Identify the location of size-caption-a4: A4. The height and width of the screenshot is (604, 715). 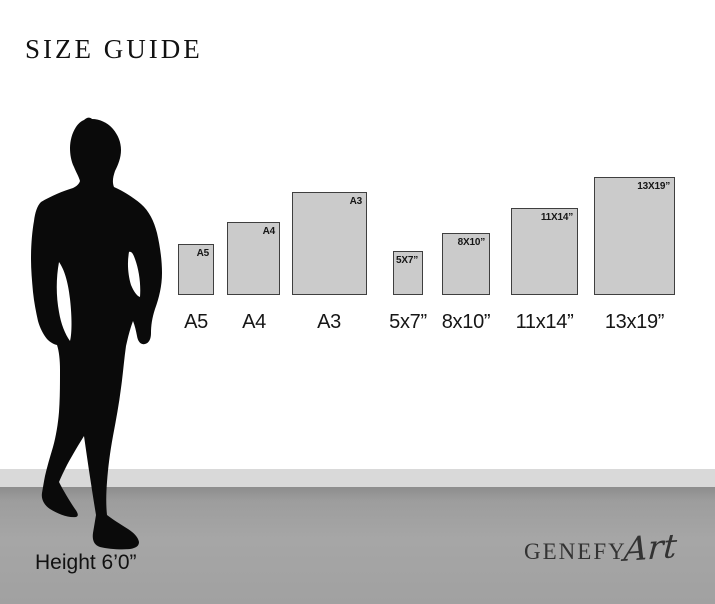
(254, 322).